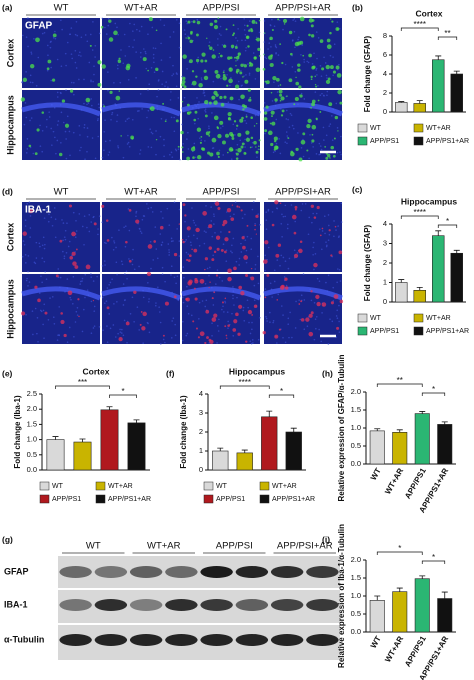 This screenshot has width=474, height=680. What do you see at coordinates (252, 605) in the screenshot?
I see `blot-band` at bounding box center [252, 605].